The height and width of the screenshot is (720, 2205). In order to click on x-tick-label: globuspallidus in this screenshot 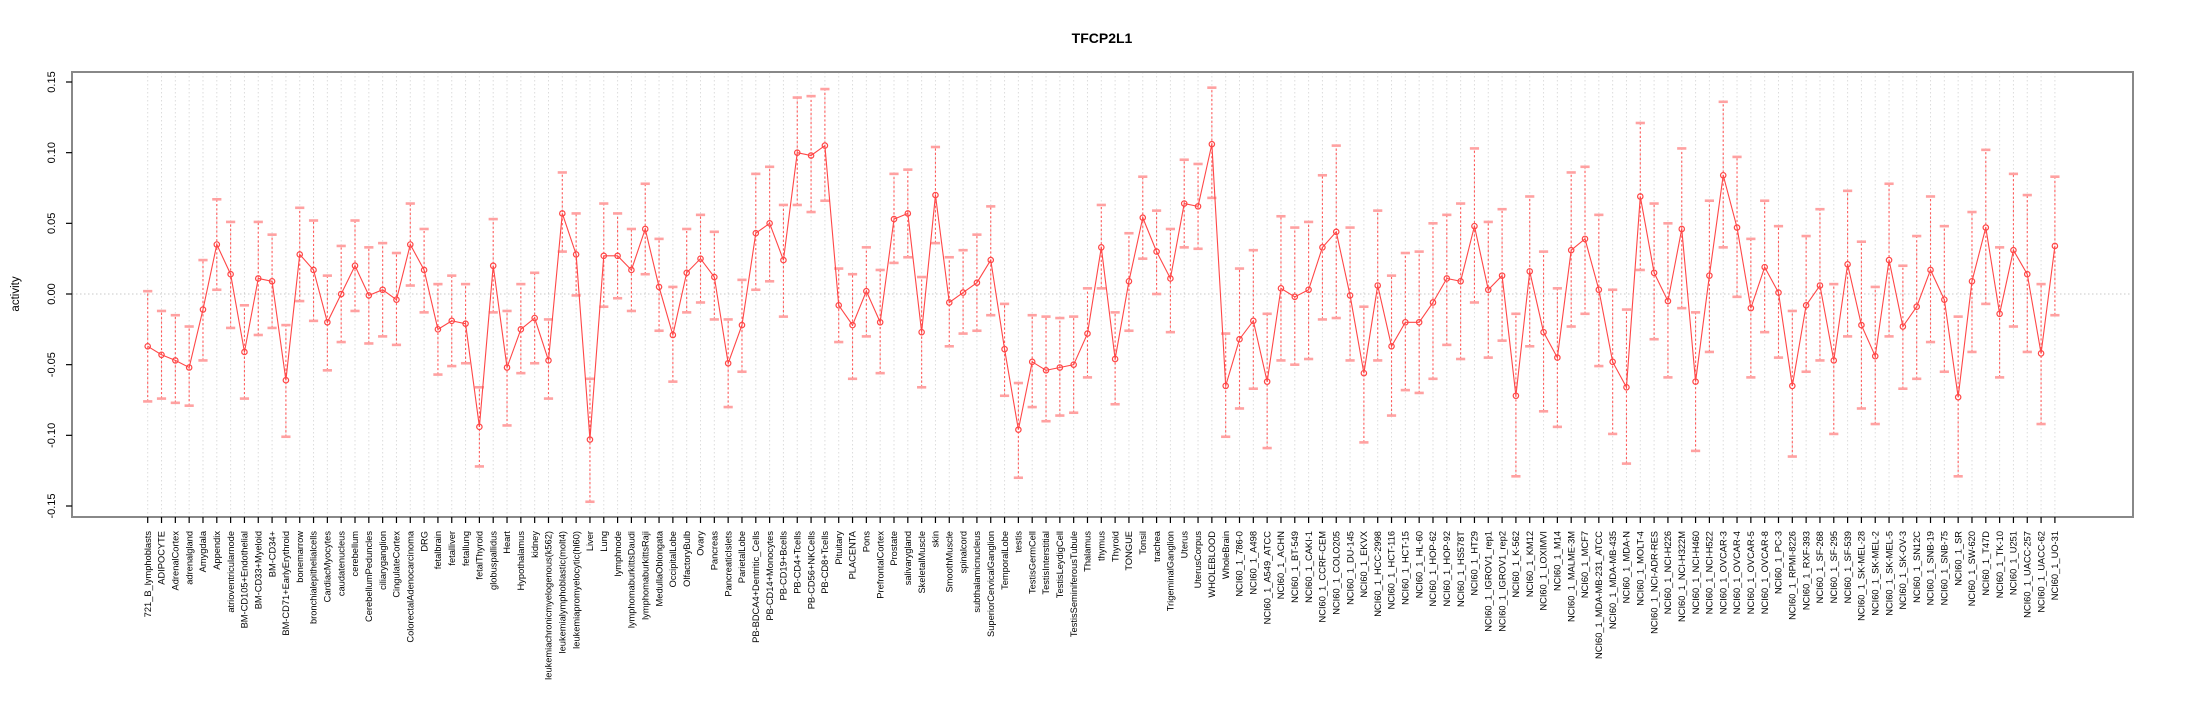, I will do `click(493, 560)`.